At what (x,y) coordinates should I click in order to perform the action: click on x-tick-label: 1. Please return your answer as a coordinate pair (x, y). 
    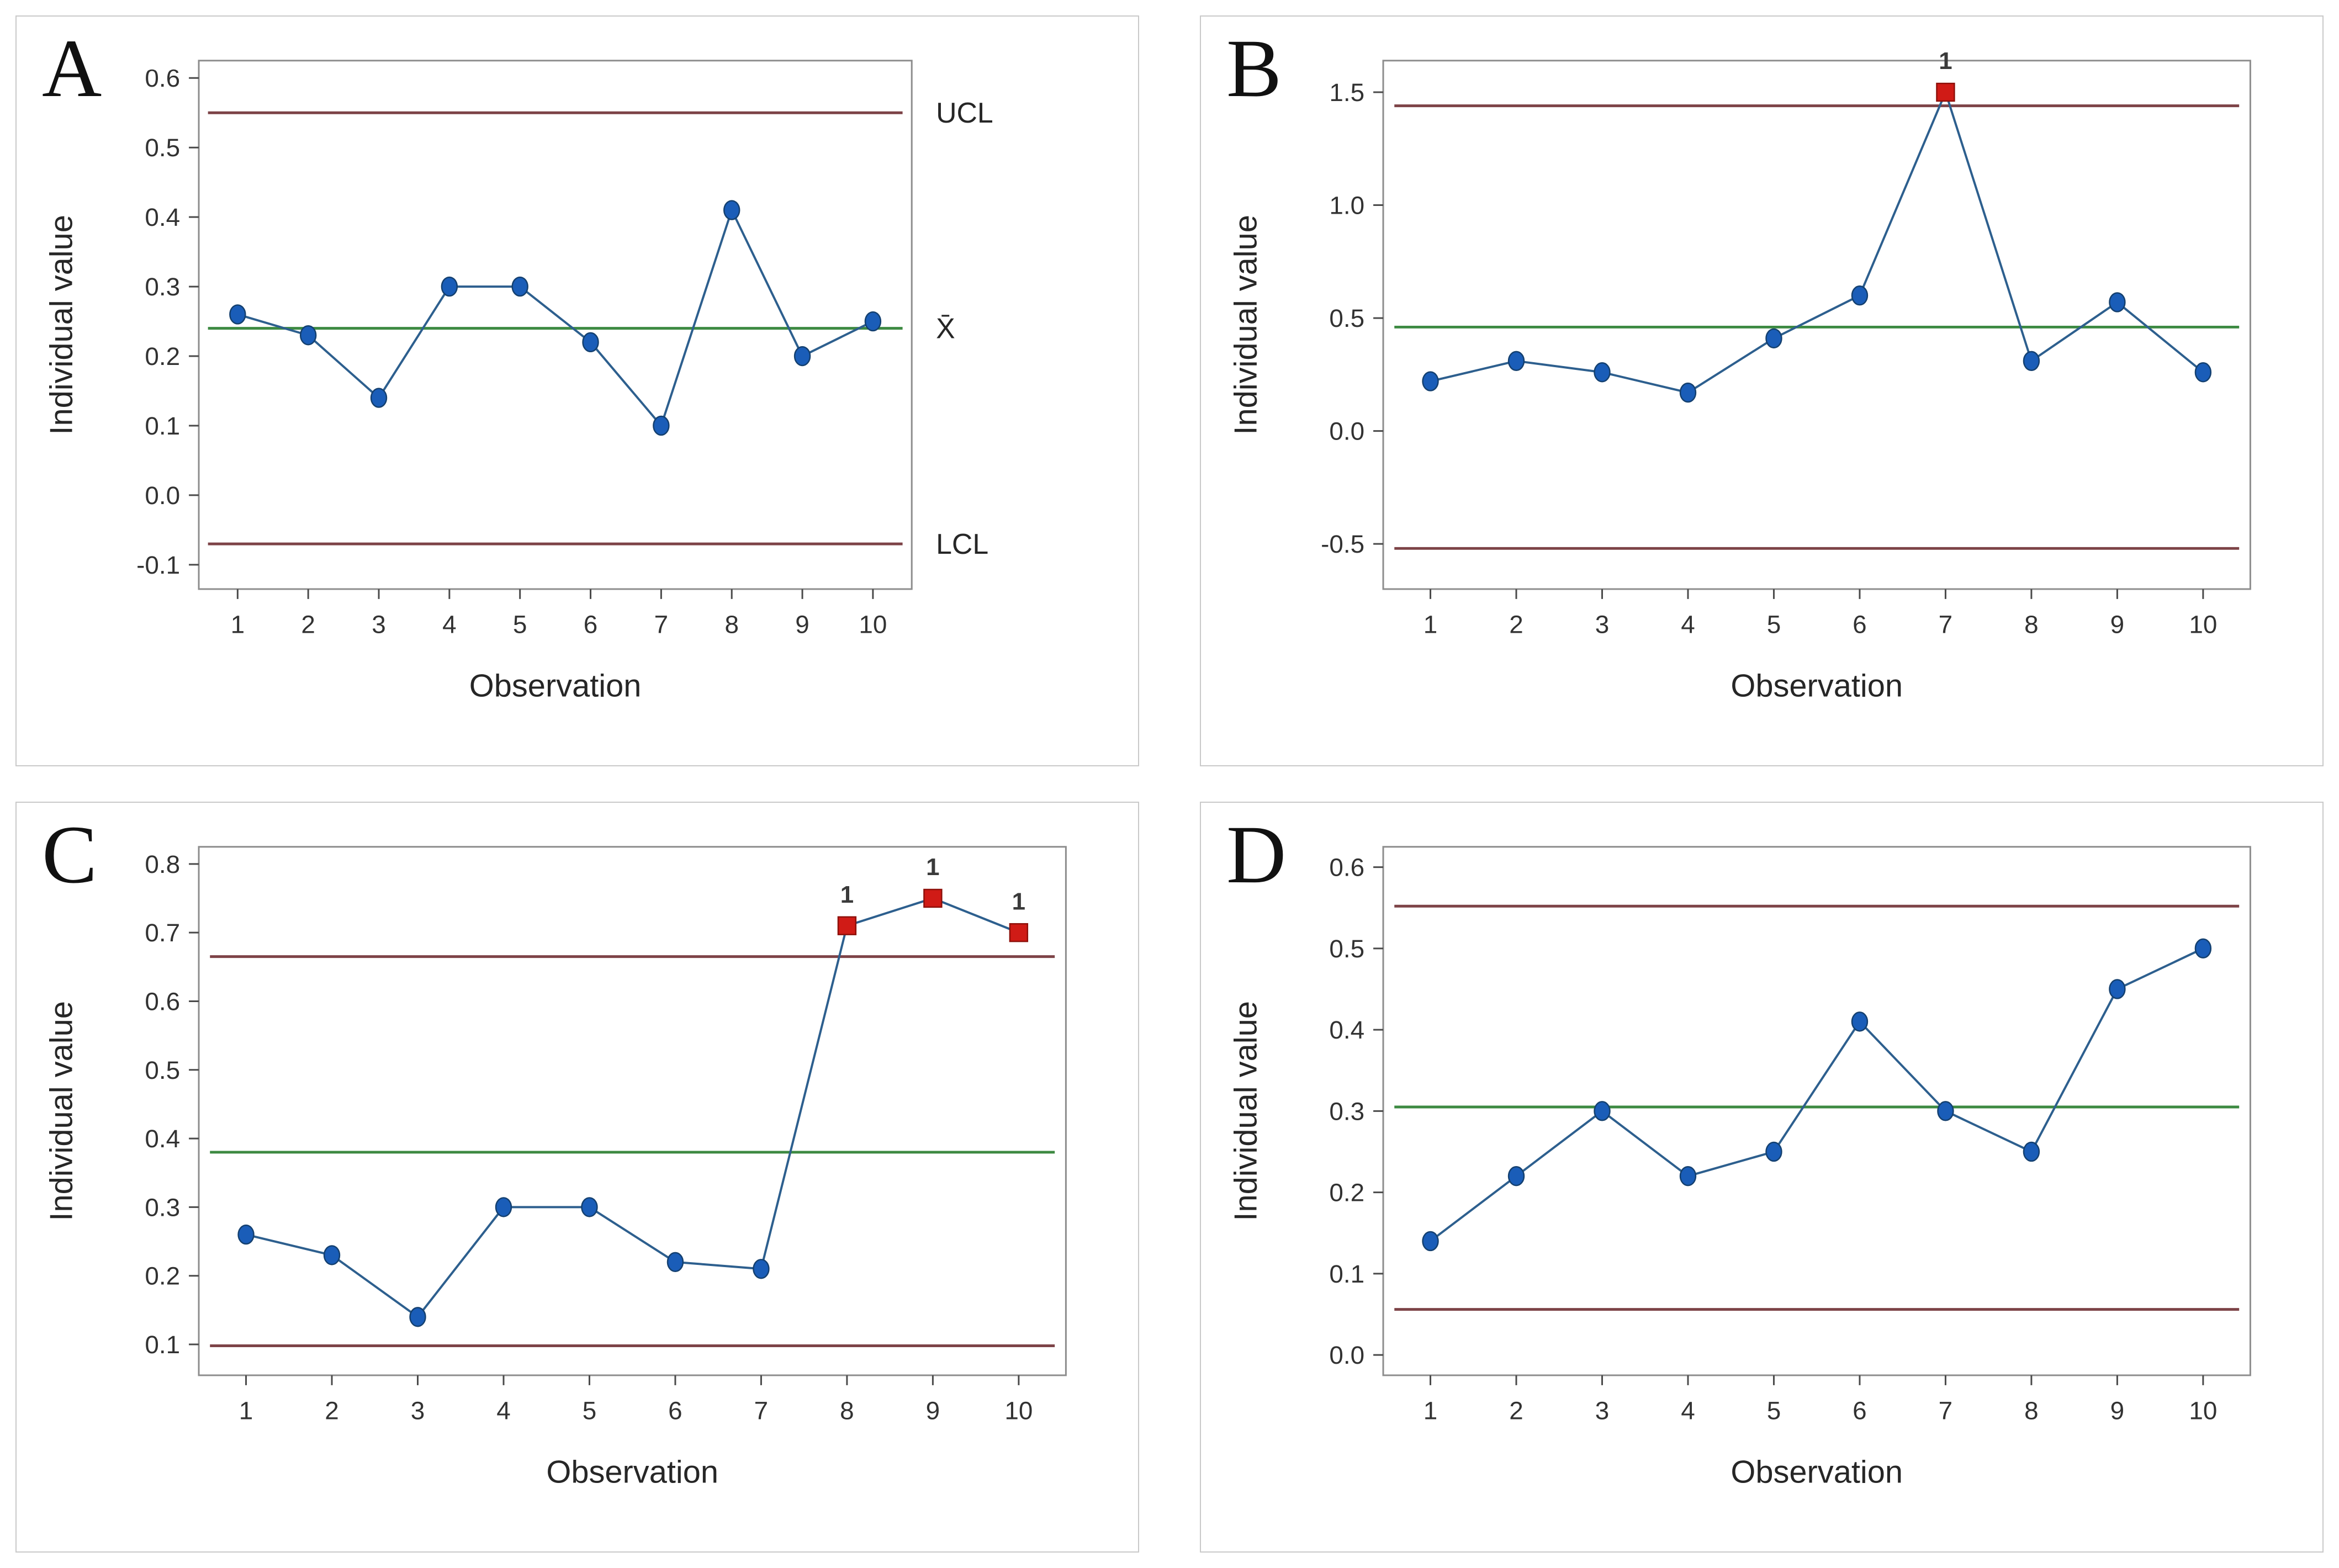
    Looking at the image, I should click on (1431, 1411).